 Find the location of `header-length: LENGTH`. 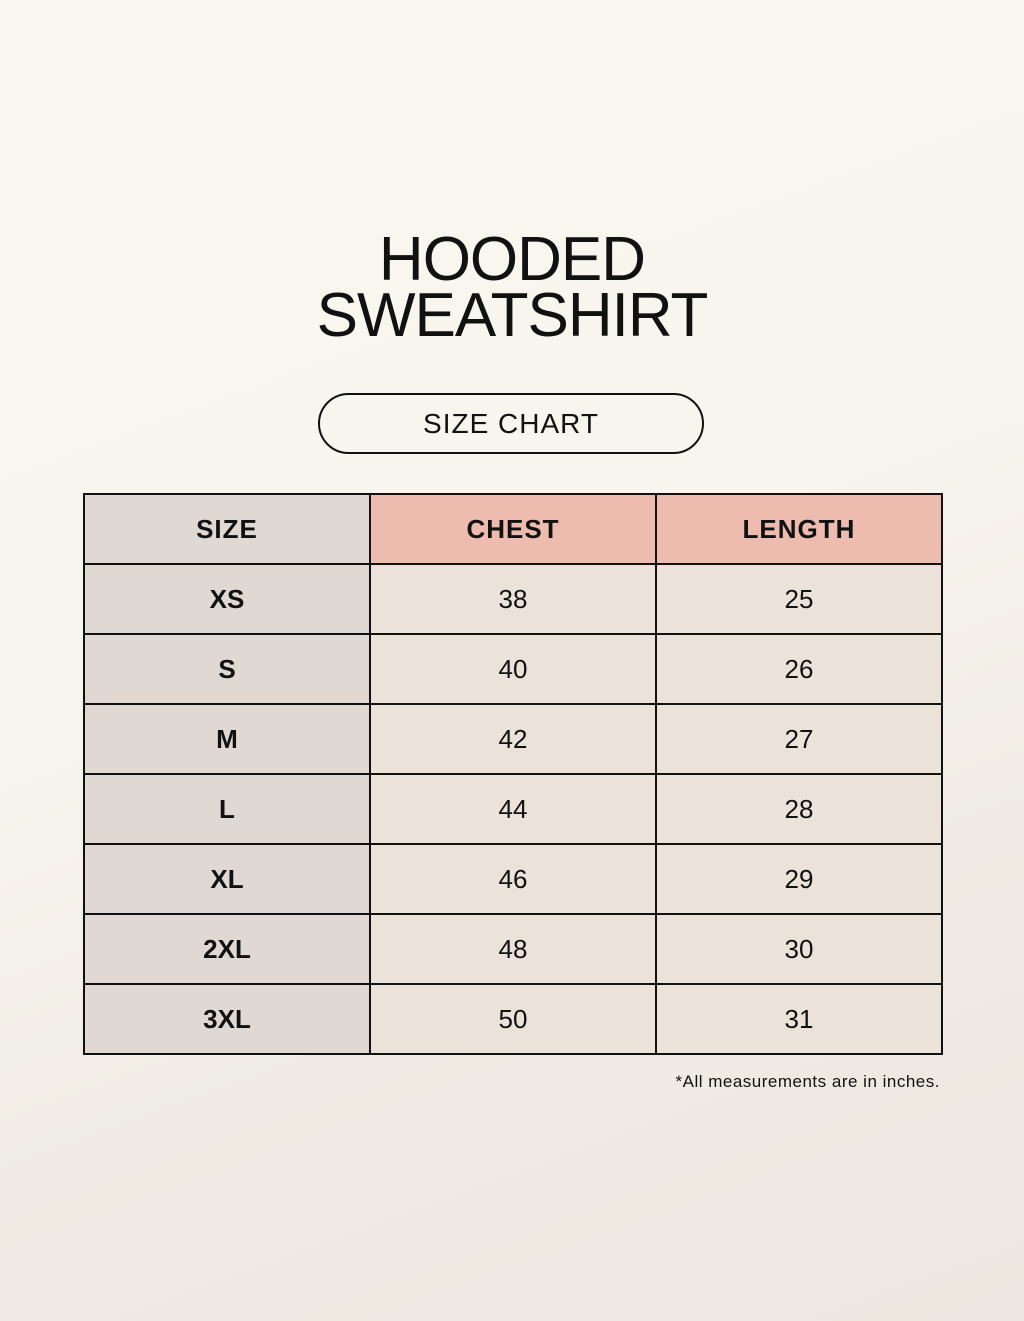

header-length: LENGTH is located at coordinates (799, 529).